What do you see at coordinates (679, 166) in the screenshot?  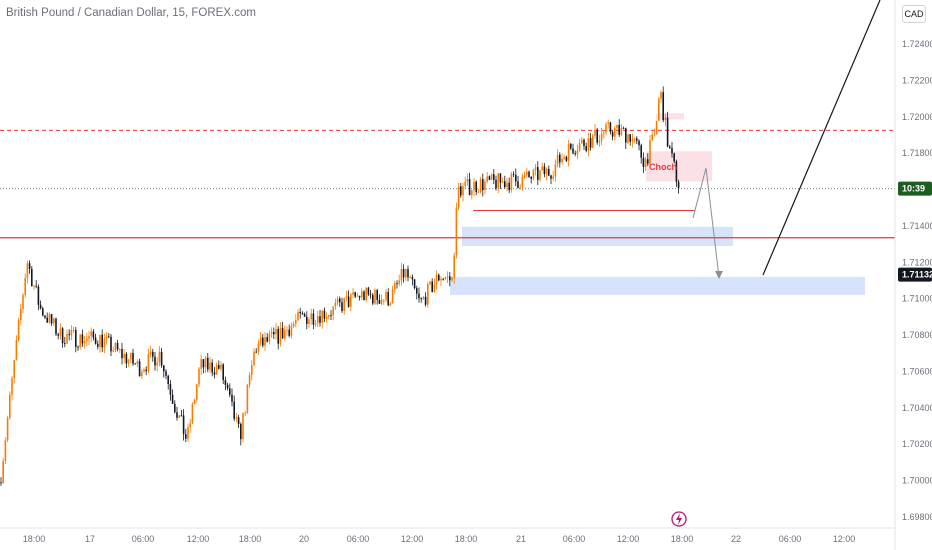 I see `supply-zone` at bounding box center [679, 166].